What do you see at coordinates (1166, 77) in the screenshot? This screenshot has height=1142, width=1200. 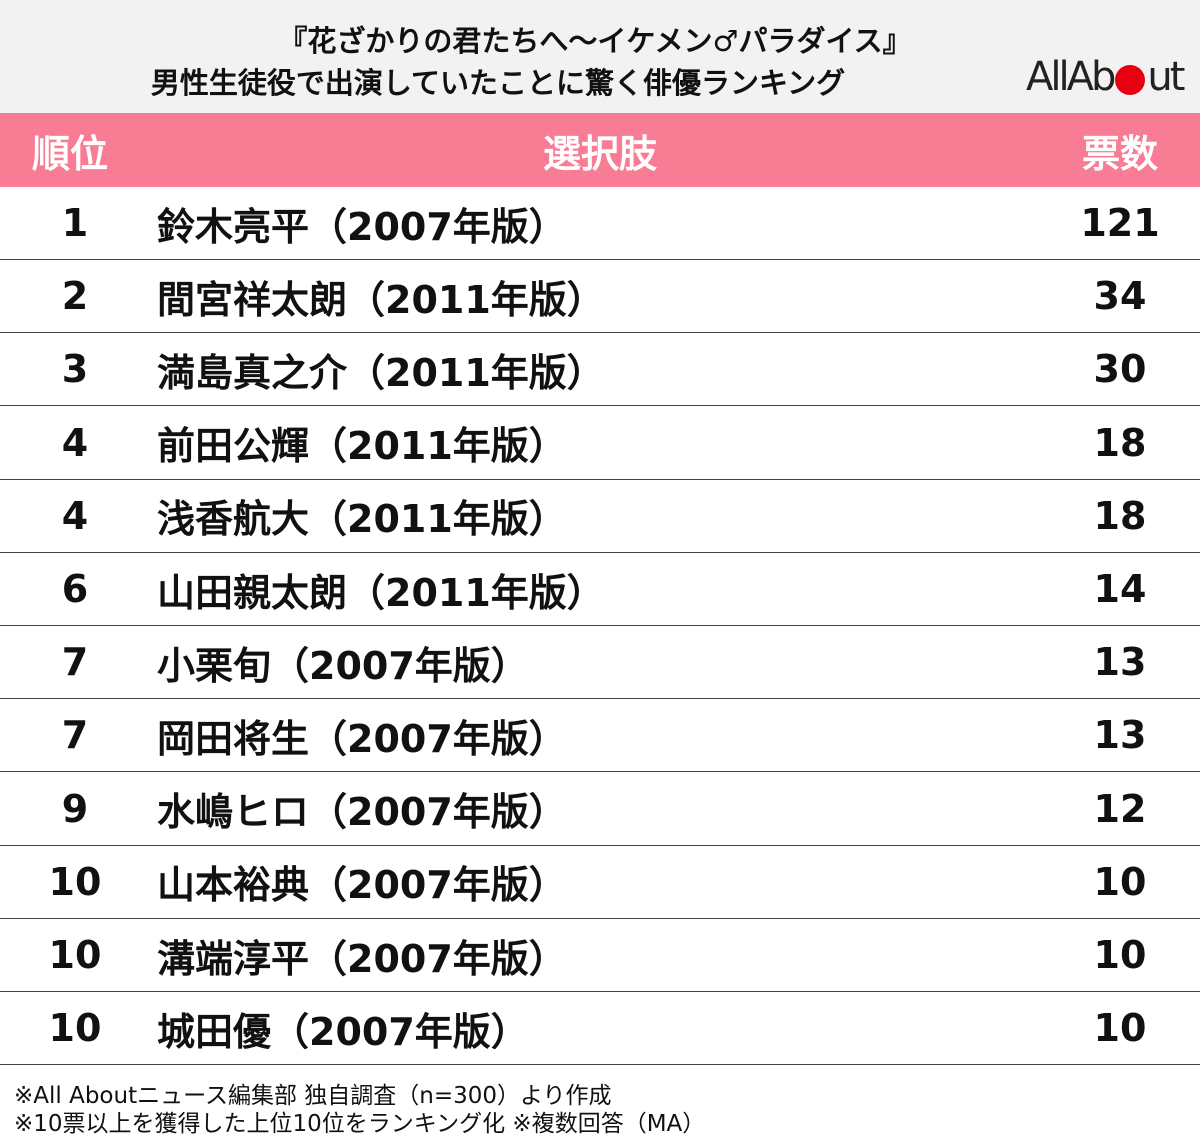 I see `logo-text: ut` at bounding box center [1166, 77].